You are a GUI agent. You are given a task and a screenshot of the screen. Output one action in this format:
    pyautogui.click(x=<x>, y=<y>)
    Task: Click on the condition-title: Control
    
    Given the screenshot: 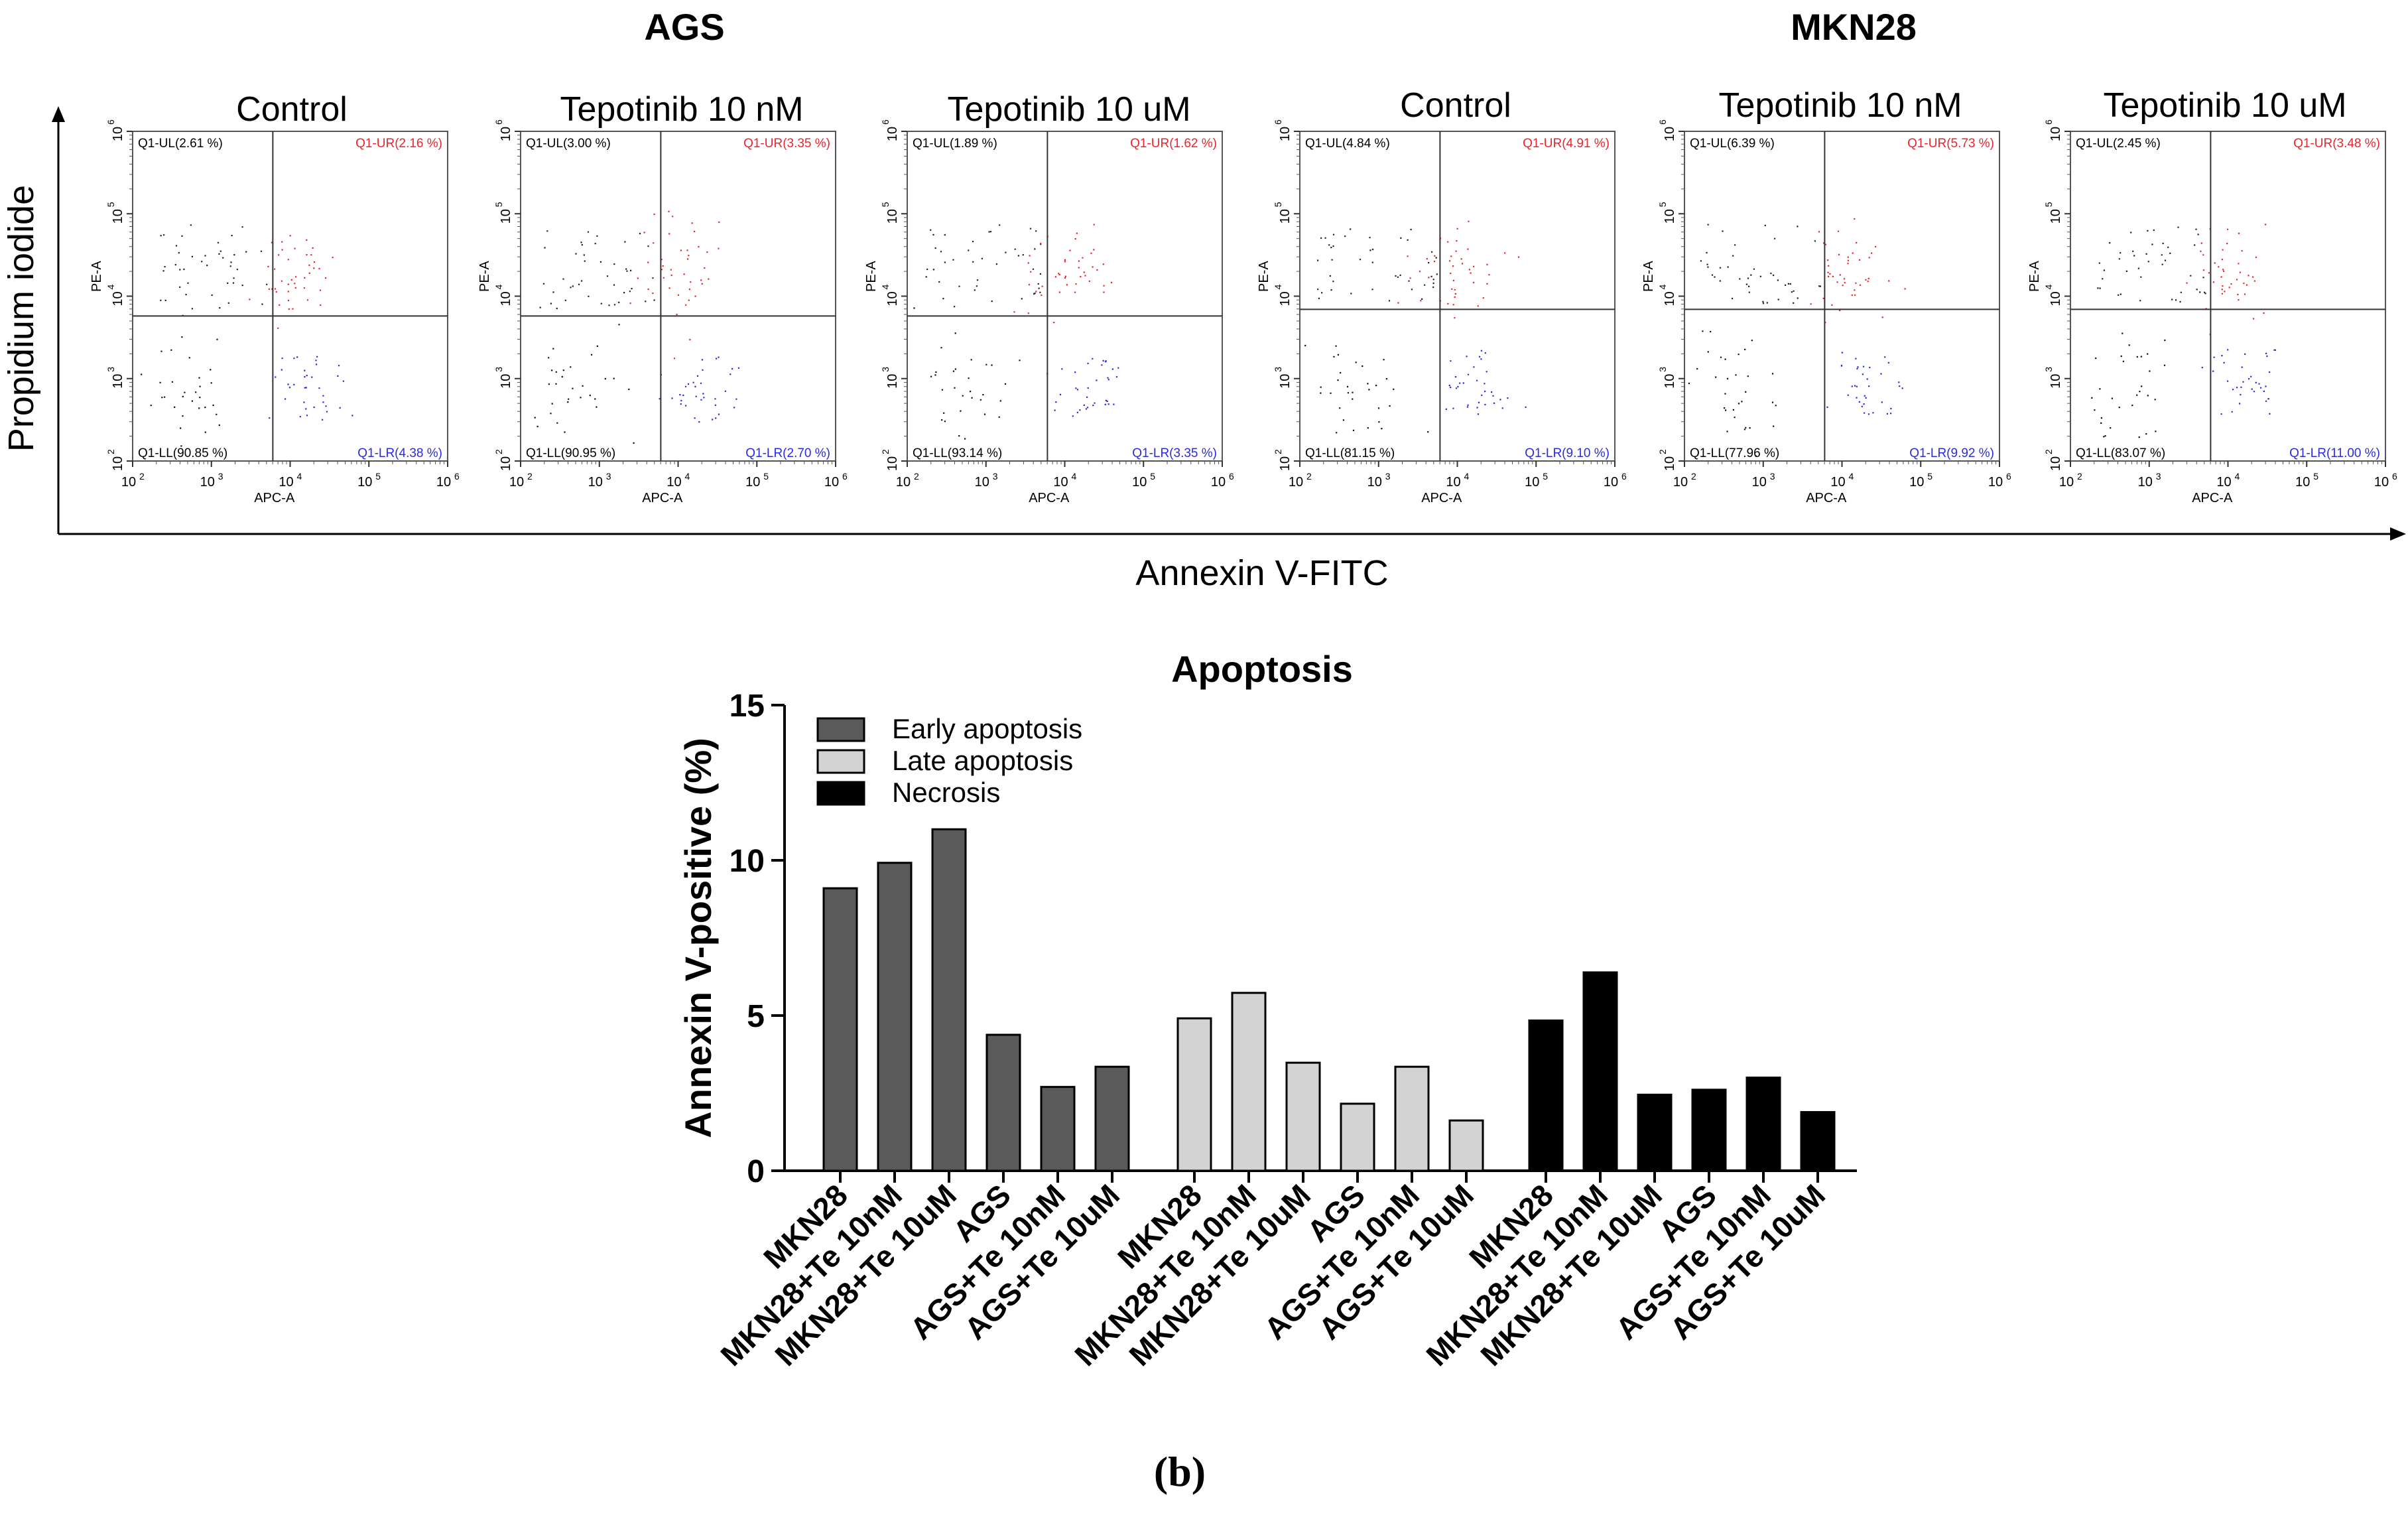 What is the action you would take?
    pyautogui.click(x=1455, y=105)
    